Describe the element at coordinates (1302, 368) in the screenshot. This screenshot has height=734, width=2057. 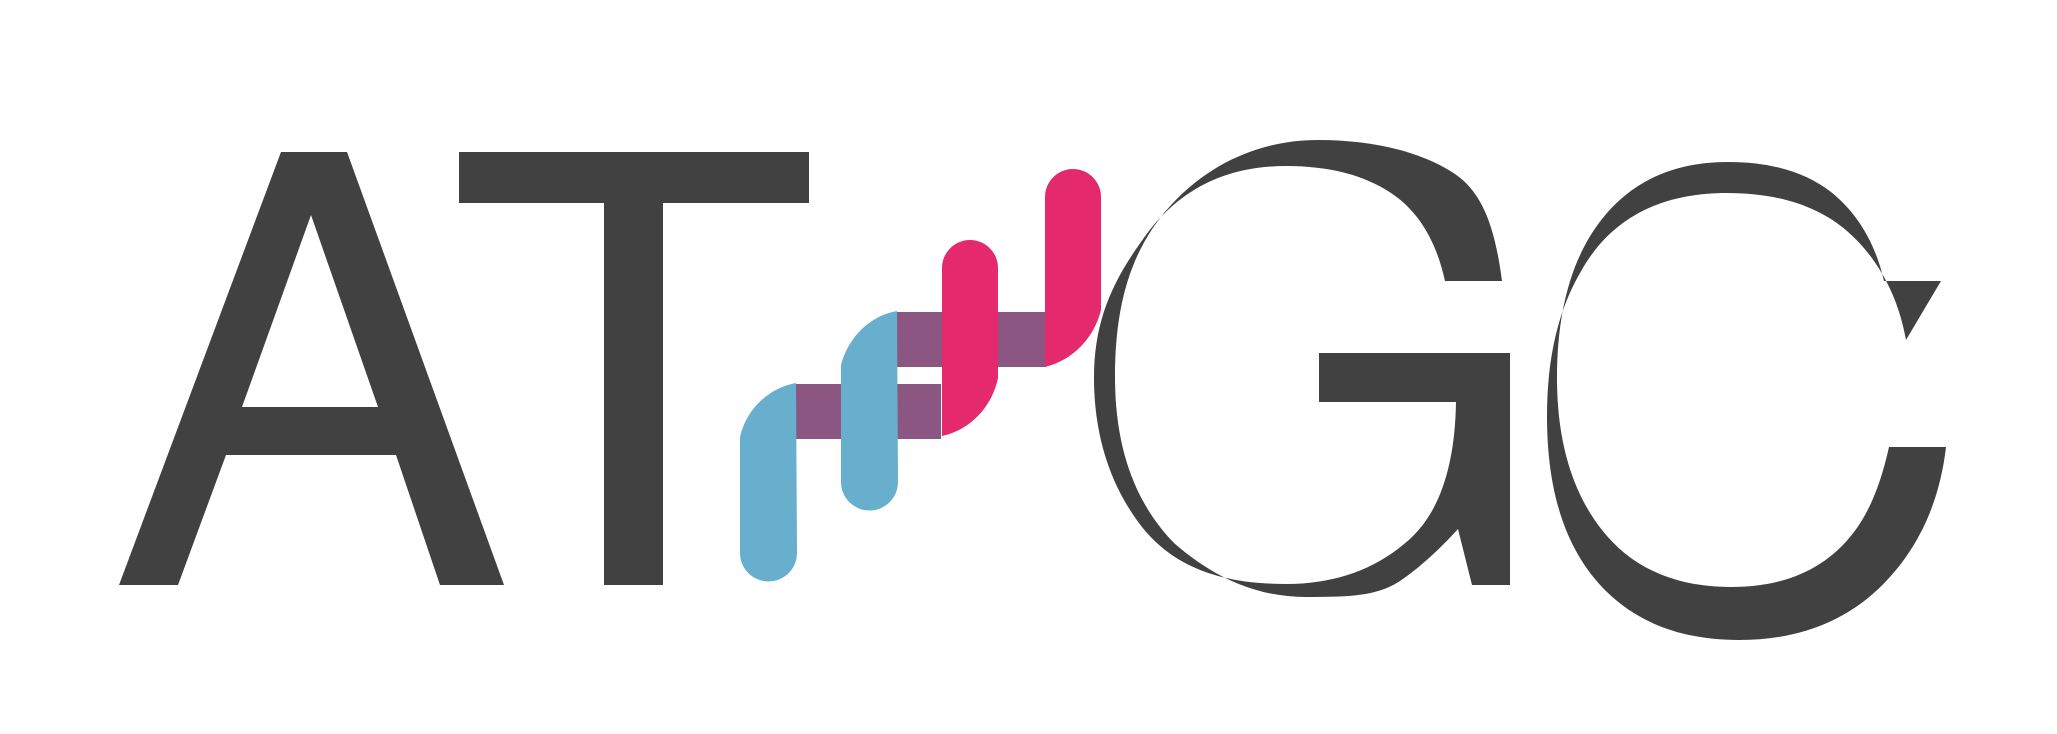
I see `letter-g` at that location.